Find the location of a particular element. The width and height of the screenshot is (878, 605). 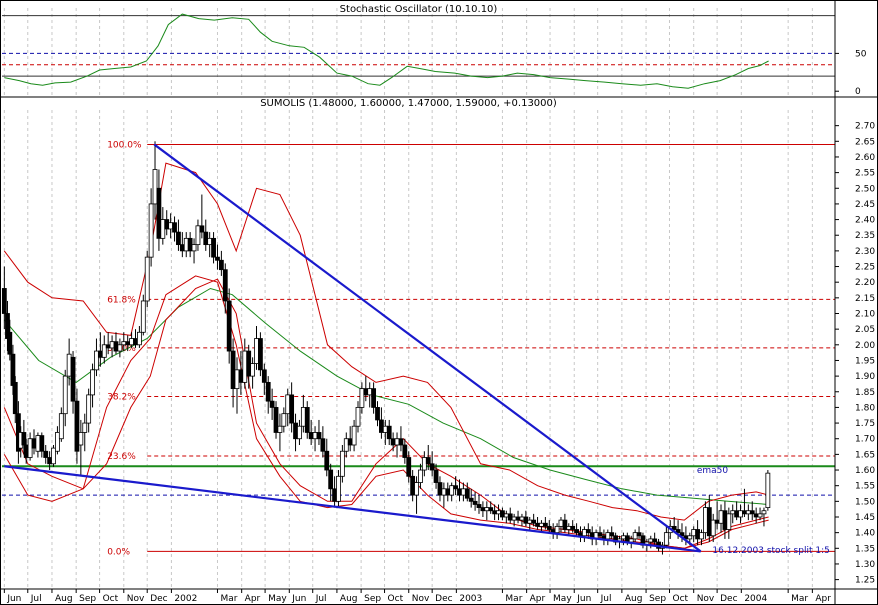

y-tick-label: 2.65 is located at coordinates (865, 142).